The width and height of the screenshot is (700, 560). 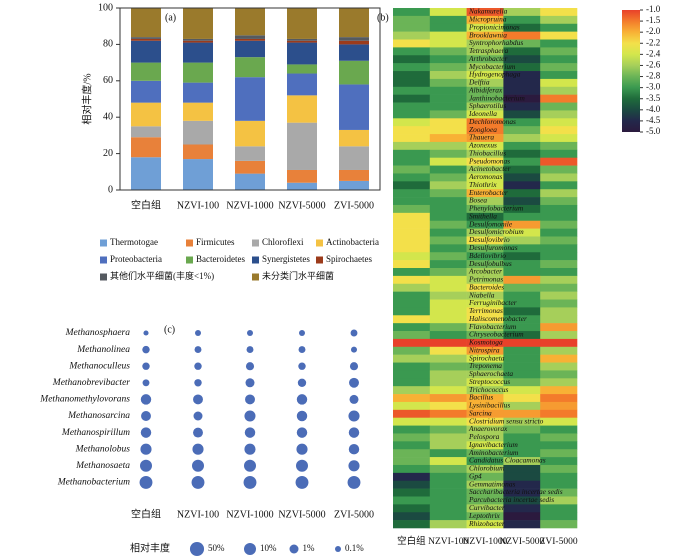 What do you see at coordinates (488, 50) in the screenshot?
I see `row-label: Tetrasphaera` at bounding box center [488, 50].